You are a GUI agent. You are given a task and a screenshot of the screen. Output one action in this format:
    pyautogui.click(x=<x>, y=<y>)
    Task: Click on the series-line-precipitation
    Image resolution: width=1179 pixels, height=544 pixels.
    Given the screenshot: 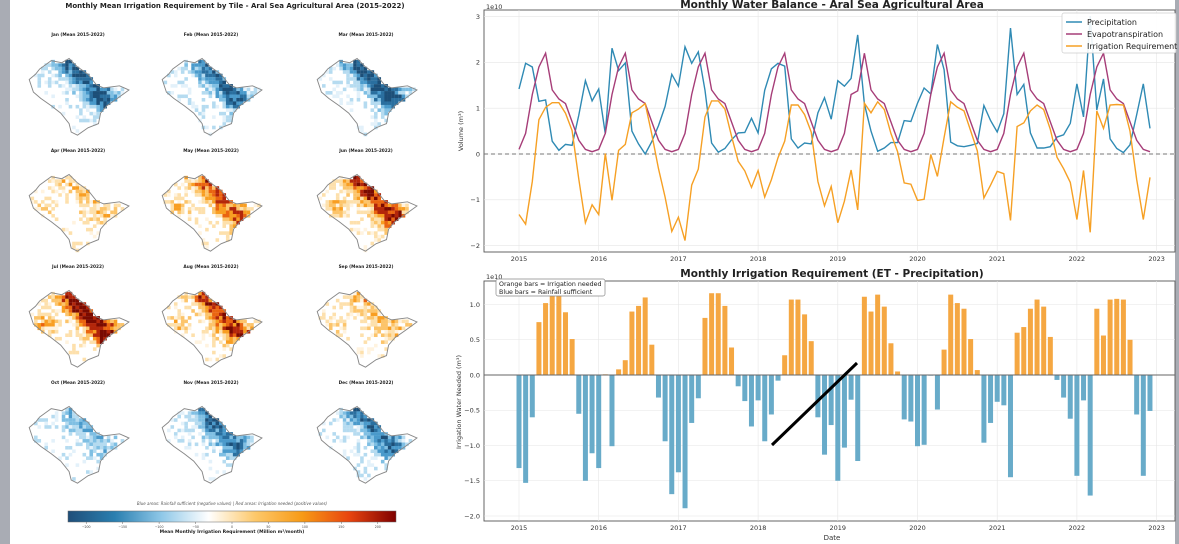 What is the action you would take?
    pyautogui.click(x=834, y=86)
    